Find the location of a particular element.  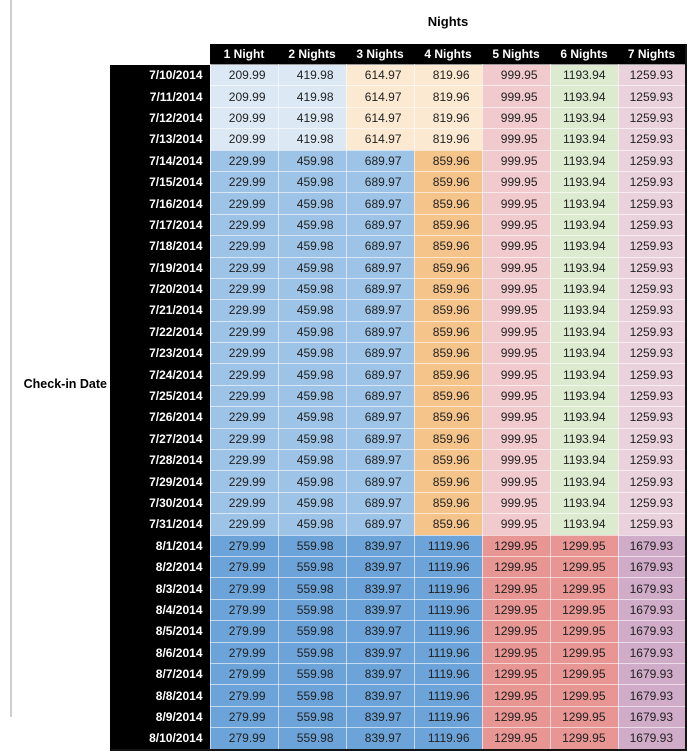

date-cell: 7/15/2014 is located at coordinates (160, 182).